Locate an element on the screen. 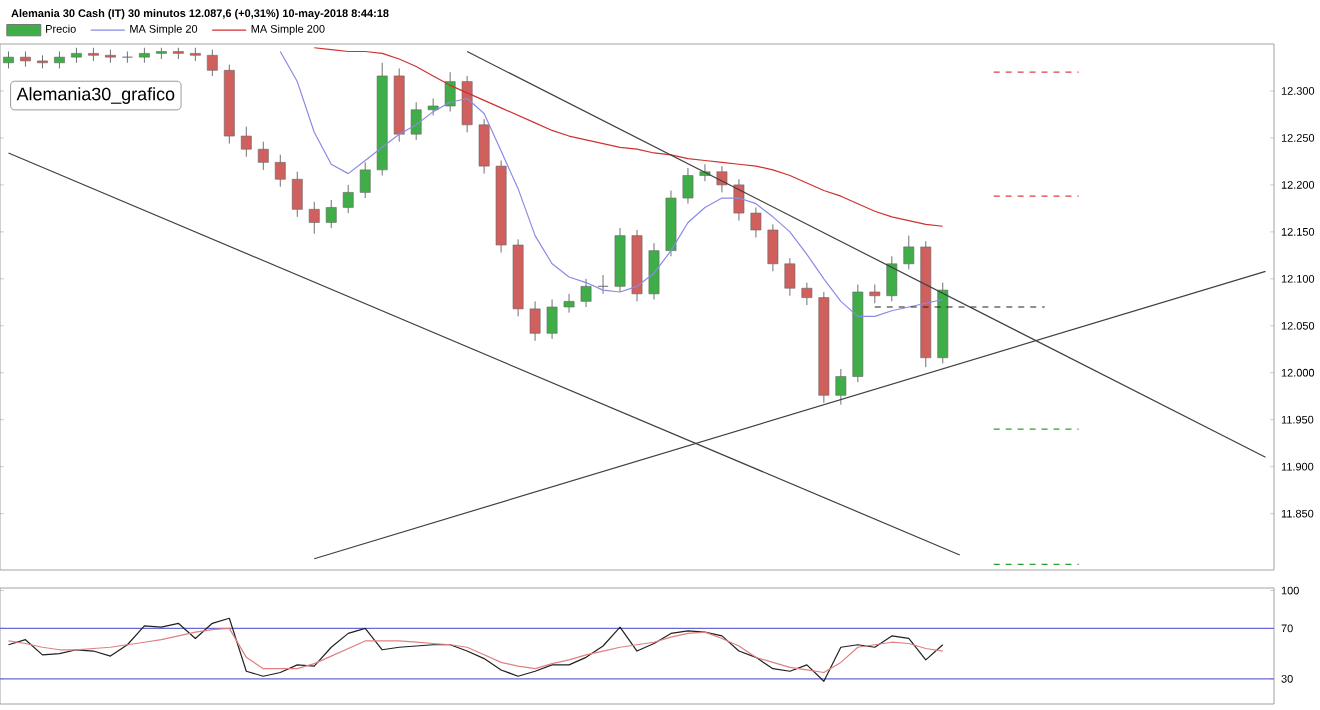 The height and width of the screenshot is (710, 1320). annotation: Alemania30_grafico is located at coordinates (95, 95).